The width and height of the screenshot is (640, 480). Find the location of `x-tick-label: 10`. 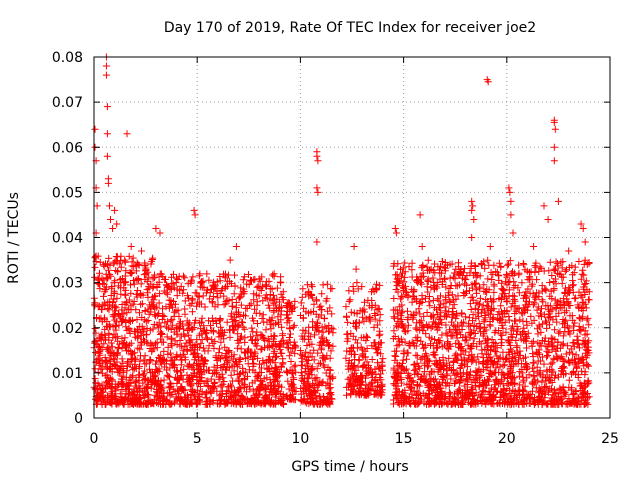

x-tick-label: 10 is located at coordinates (300, 439).